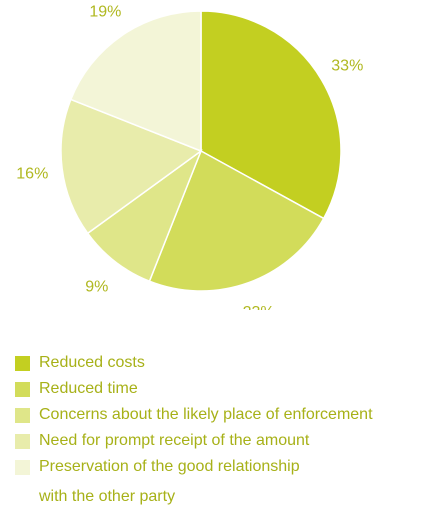 The image size is (436, 518). Describe the element at coordinates (105, 11) in the screenshot. I see `pie-value-label-good-relationship: 19%` at that location.